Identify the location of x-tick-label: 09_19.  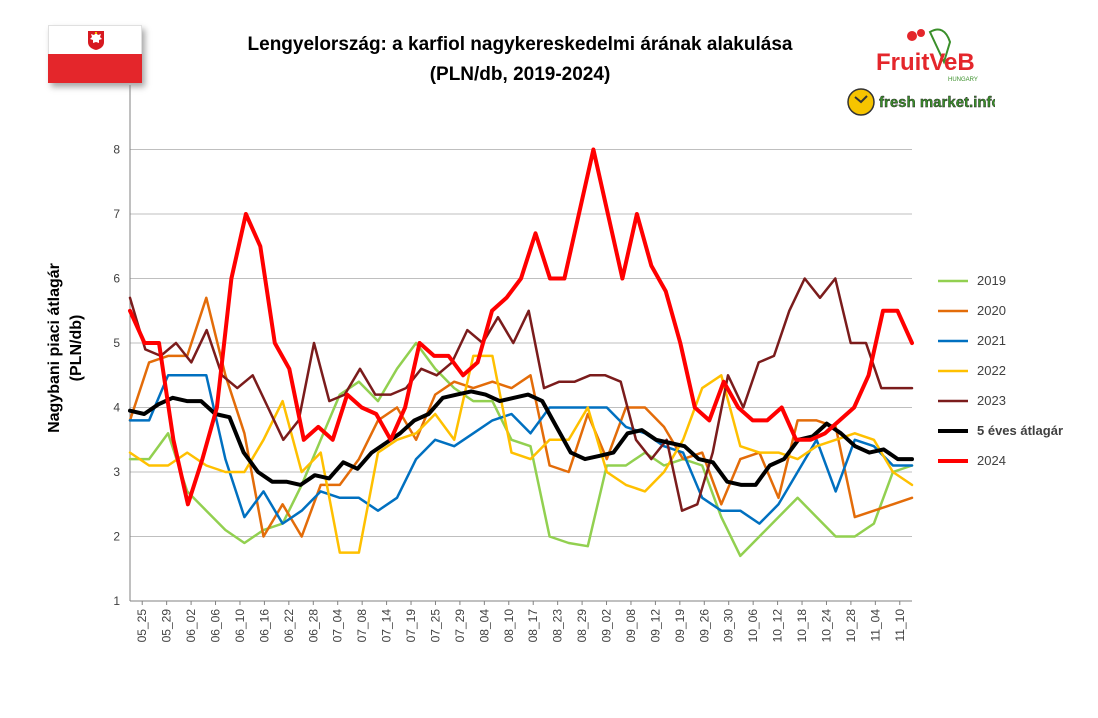
(680, 626).